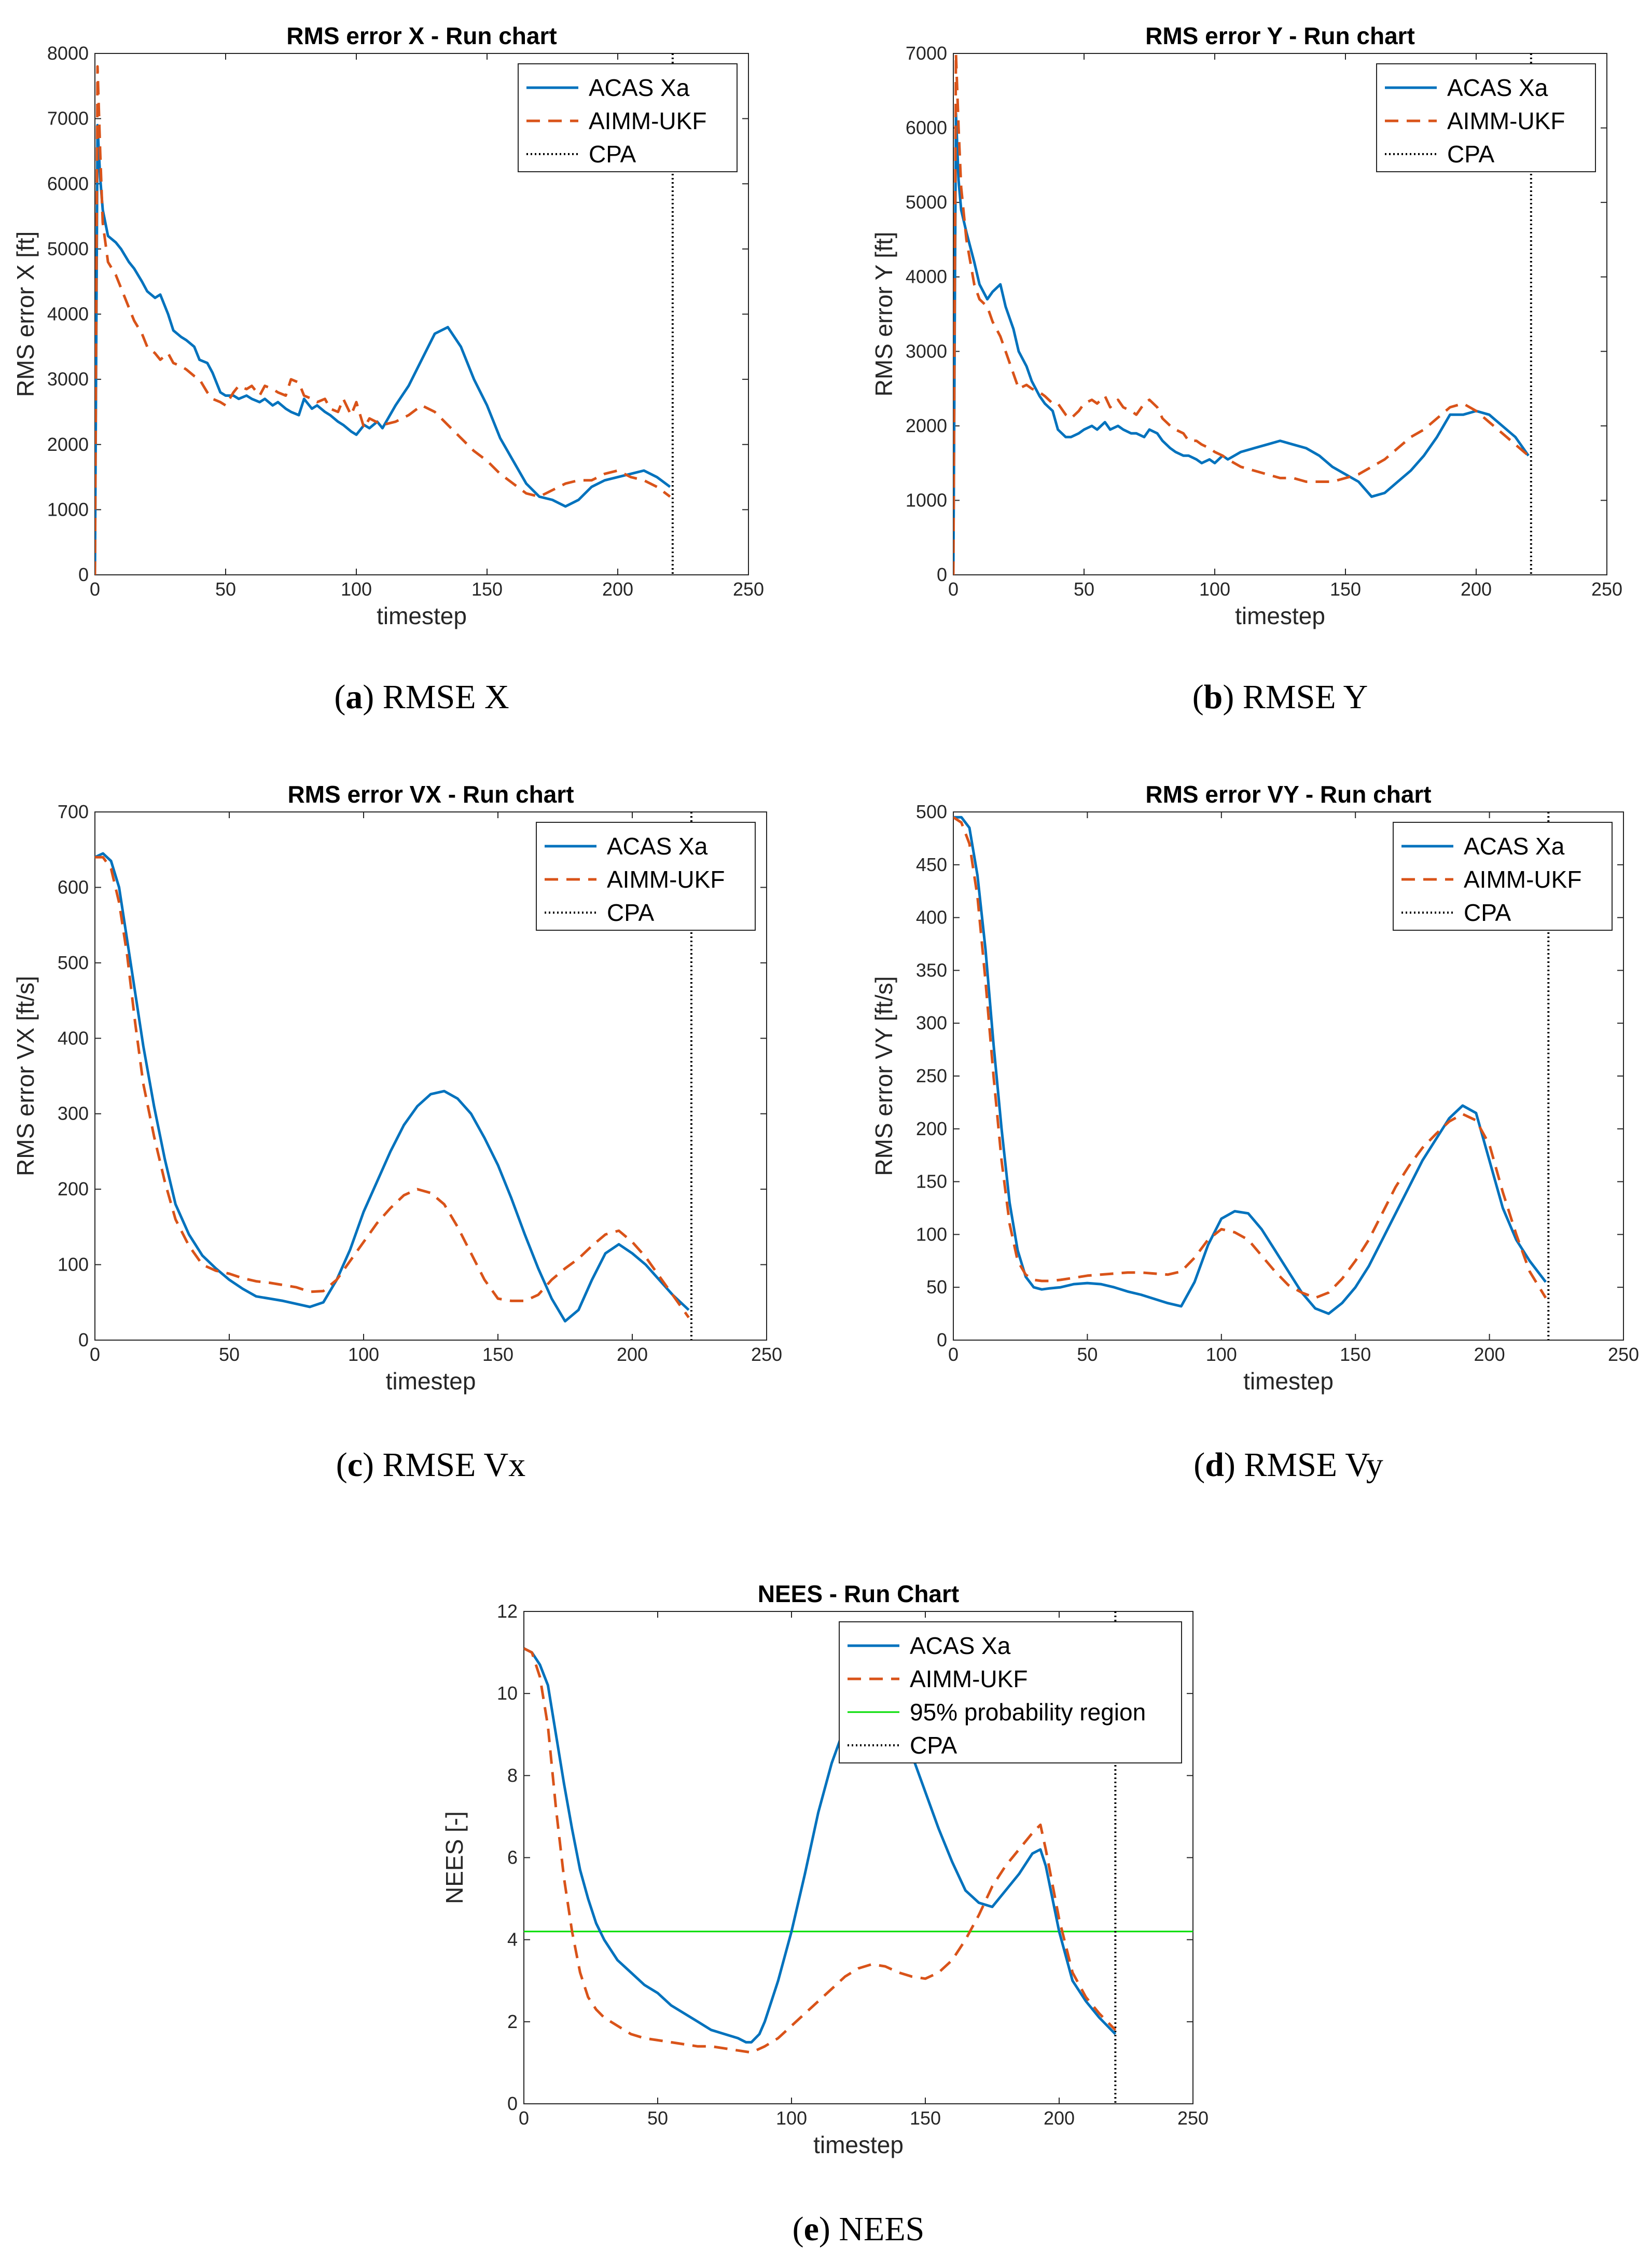 The height and width of the screenshot is (2261, 1652). Describe the element at coordinates (68, 183) in the screenshot. I see `y-tick-label: 6000` at that location.